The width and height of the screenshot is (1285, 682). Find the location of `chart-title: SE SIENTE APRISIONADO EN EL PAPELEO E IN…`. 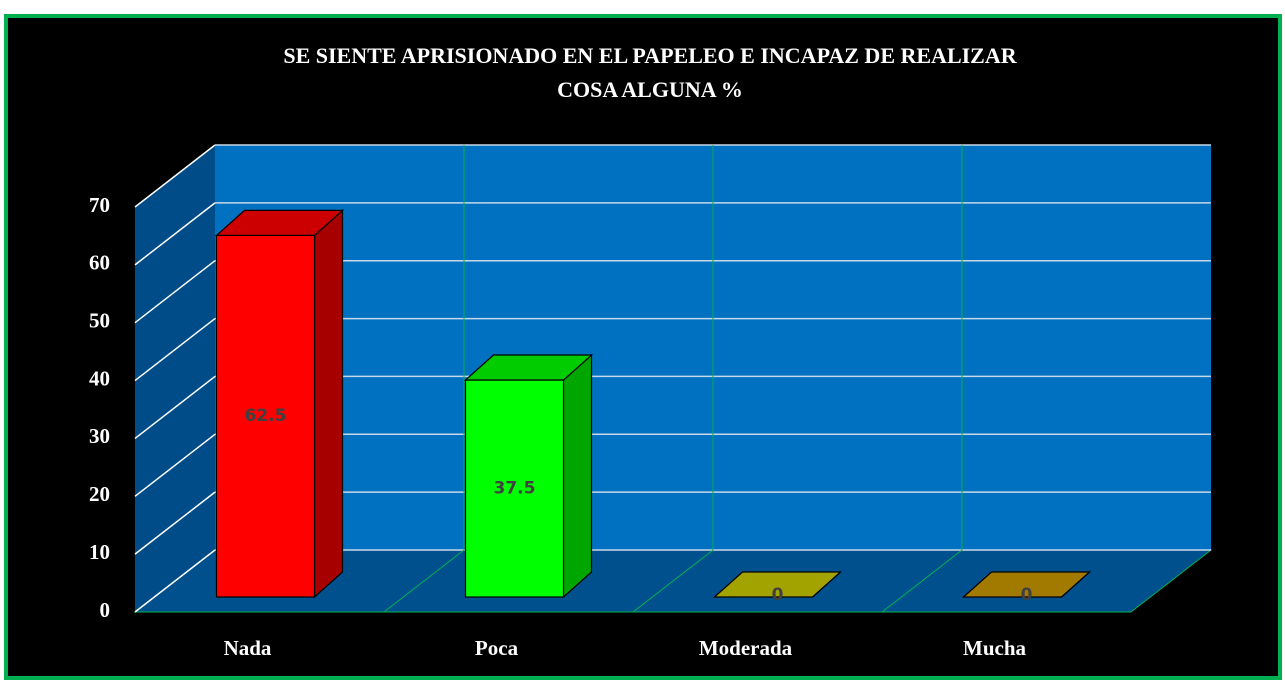

chart-title: SE SIENTE APRISIONADO EN EL PAPELEO E IN… is located at coordinates (650, 55).